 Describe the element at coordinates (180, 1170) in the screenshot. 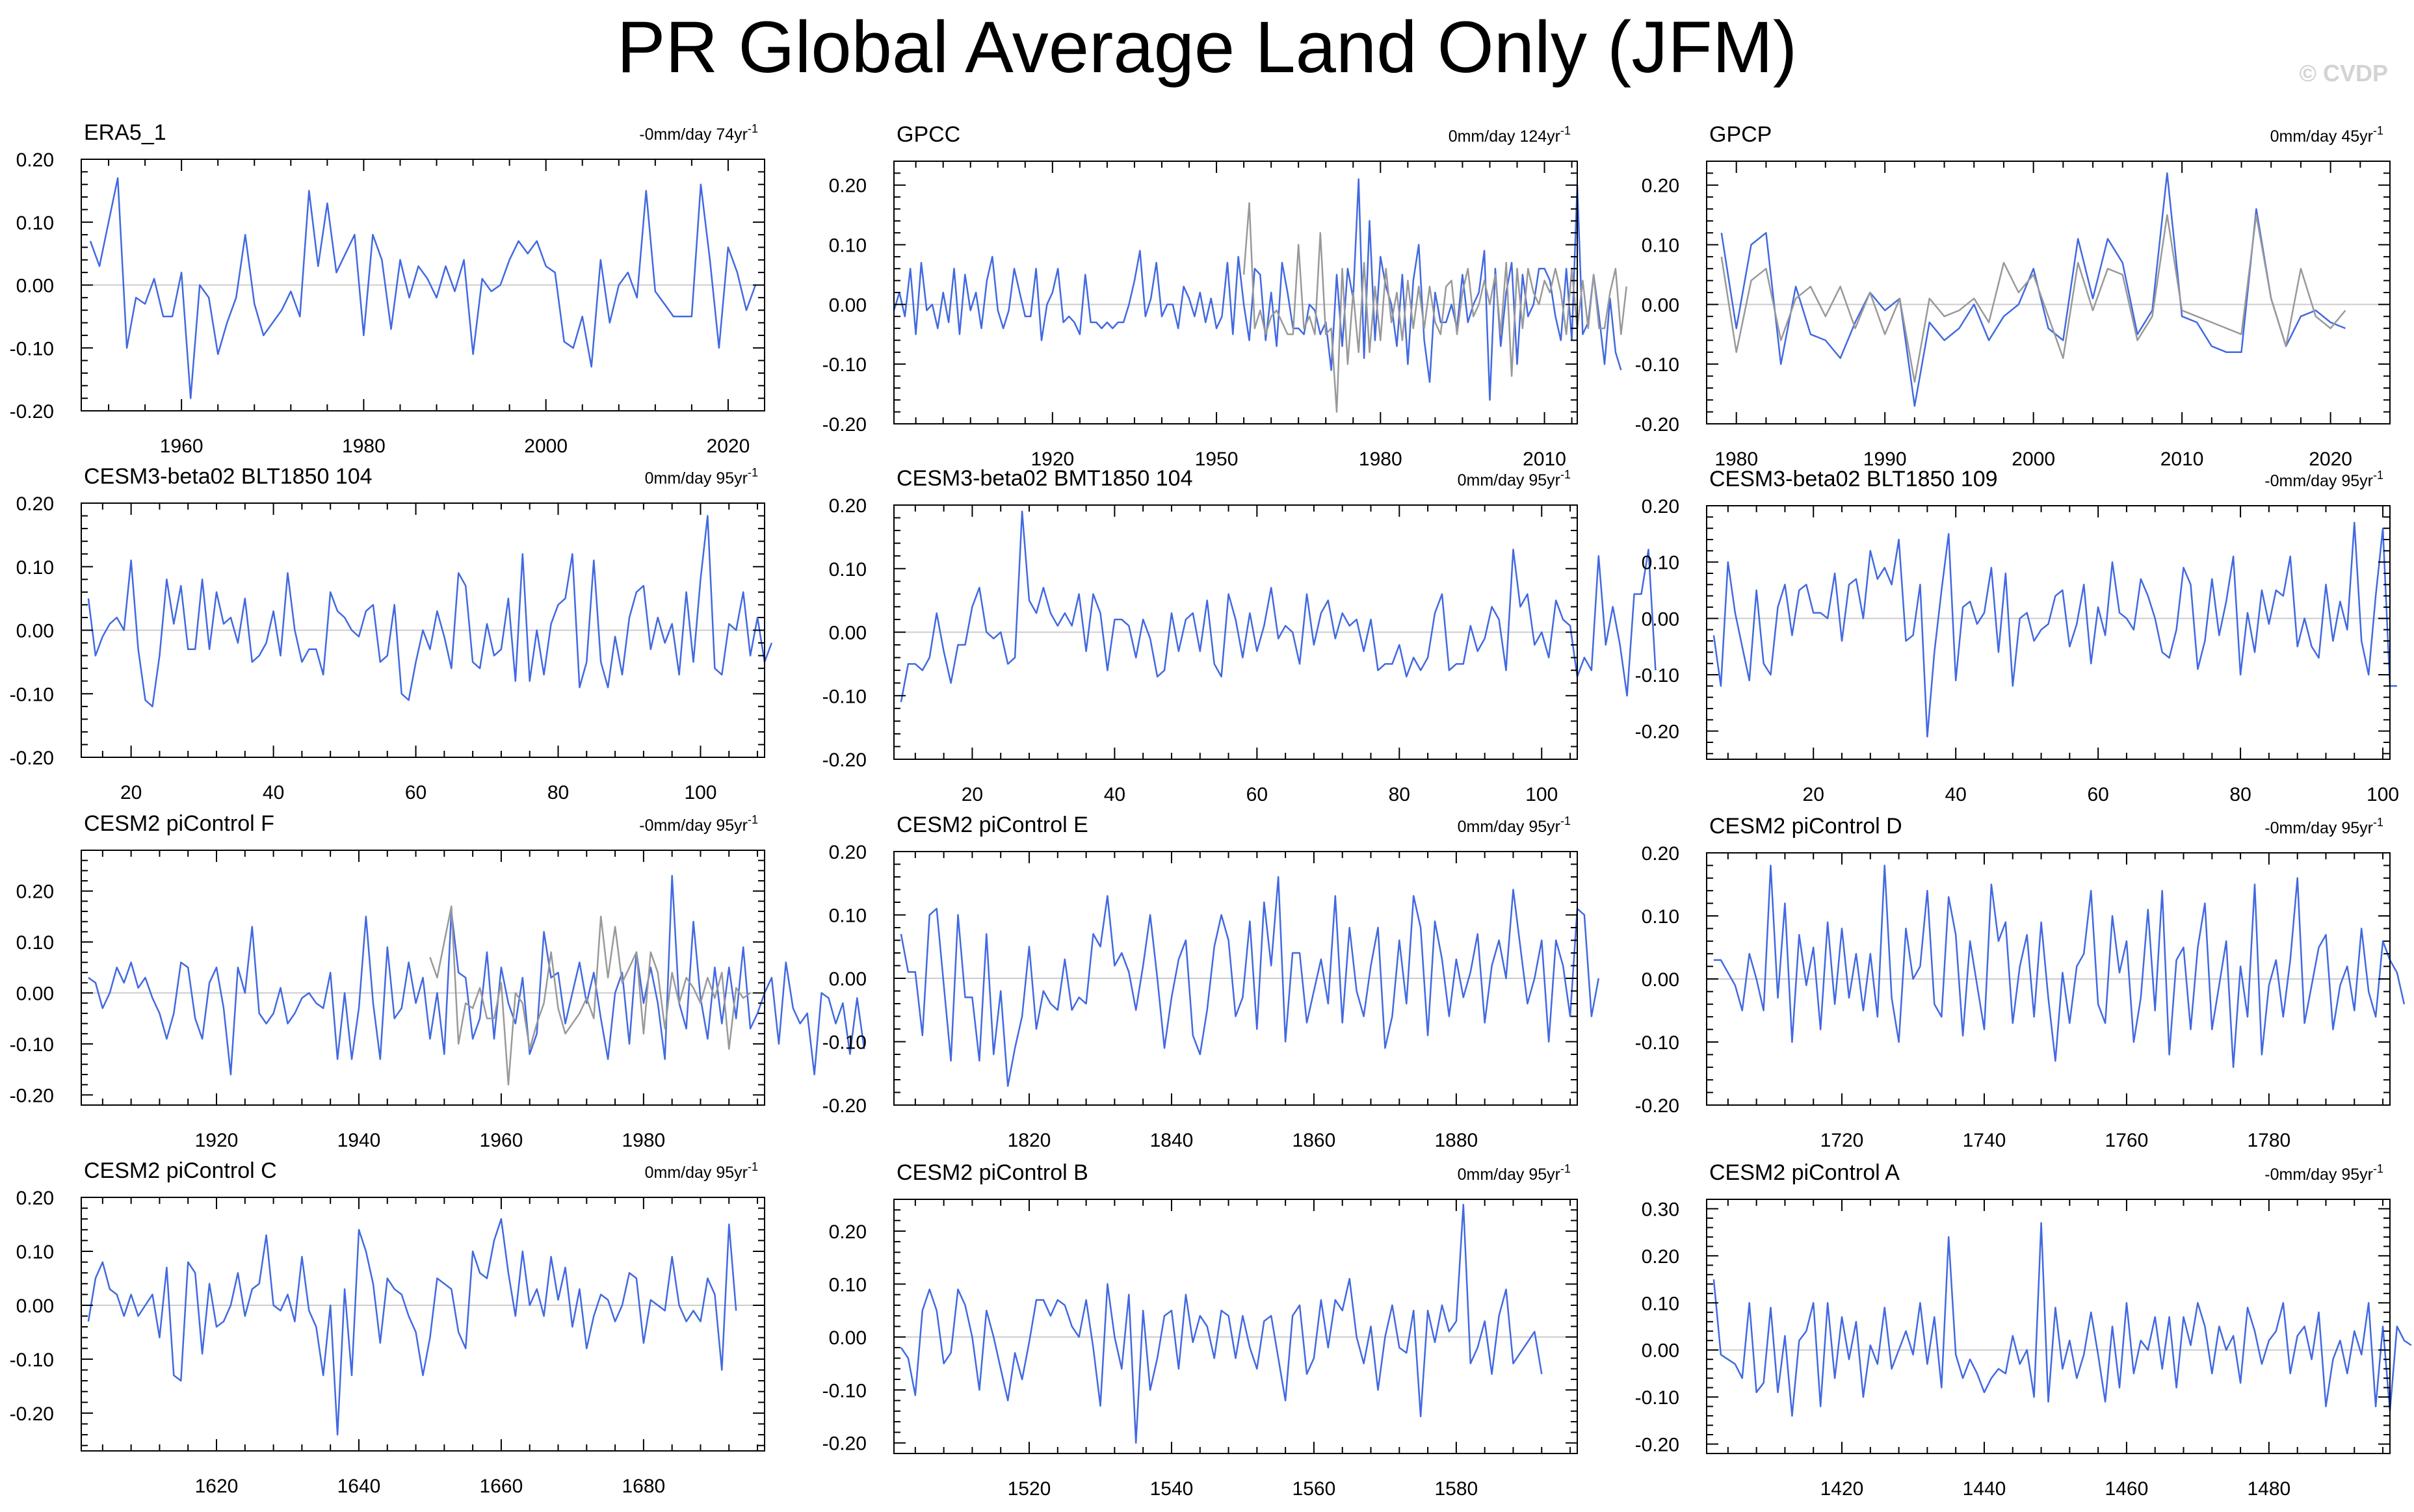

I see `panel-title: CESM2 piControl C` at that location.